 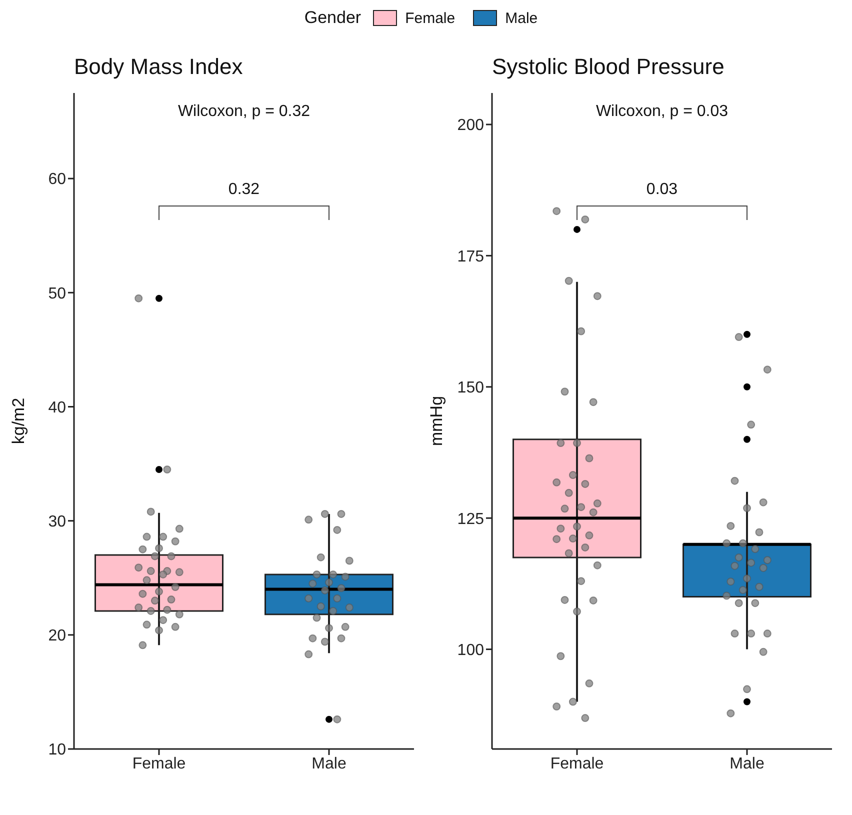 I want to click on y-tick-label: 150, so click(x=470, y=388).